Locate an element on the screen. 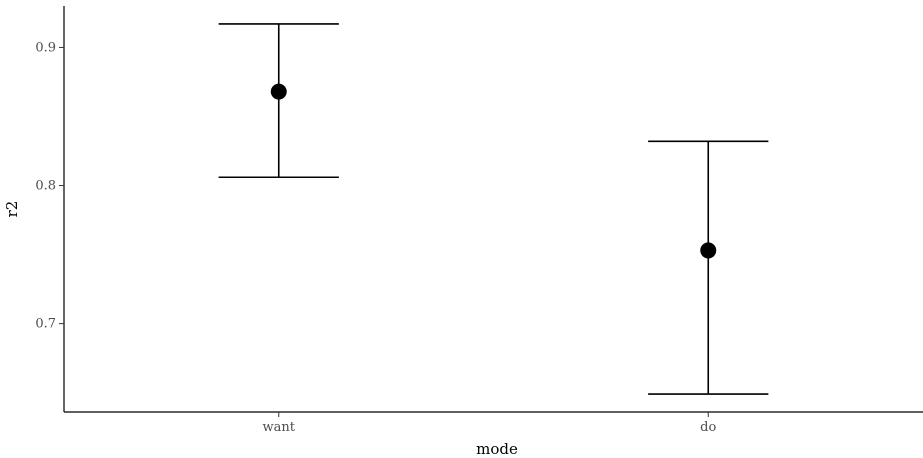  data-point-want is located at coordinates (278, 91).